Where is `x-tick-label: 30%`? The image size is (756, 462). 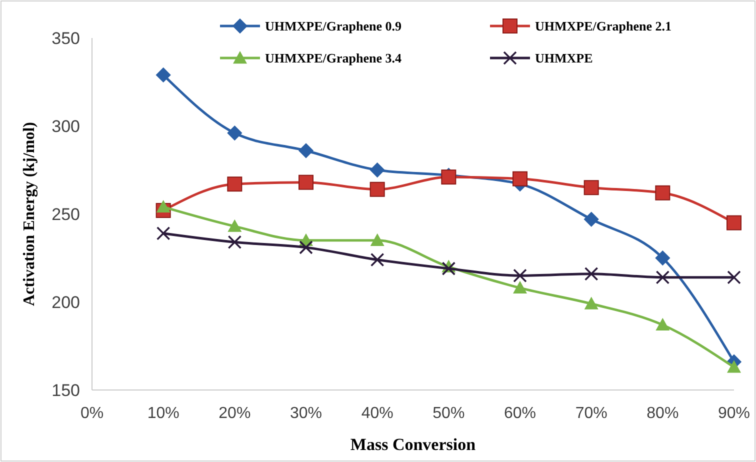
x-tick-label: 30% is located at coordinates (306, 413).